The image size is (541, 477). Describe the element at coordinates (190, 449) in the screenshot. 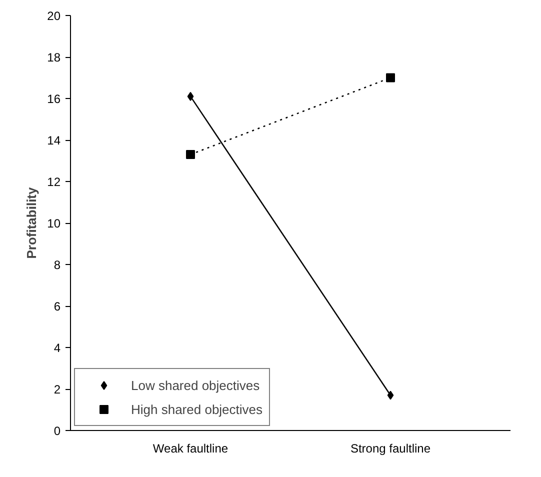

I see `x-tick-label: Weak faultline` at that location.